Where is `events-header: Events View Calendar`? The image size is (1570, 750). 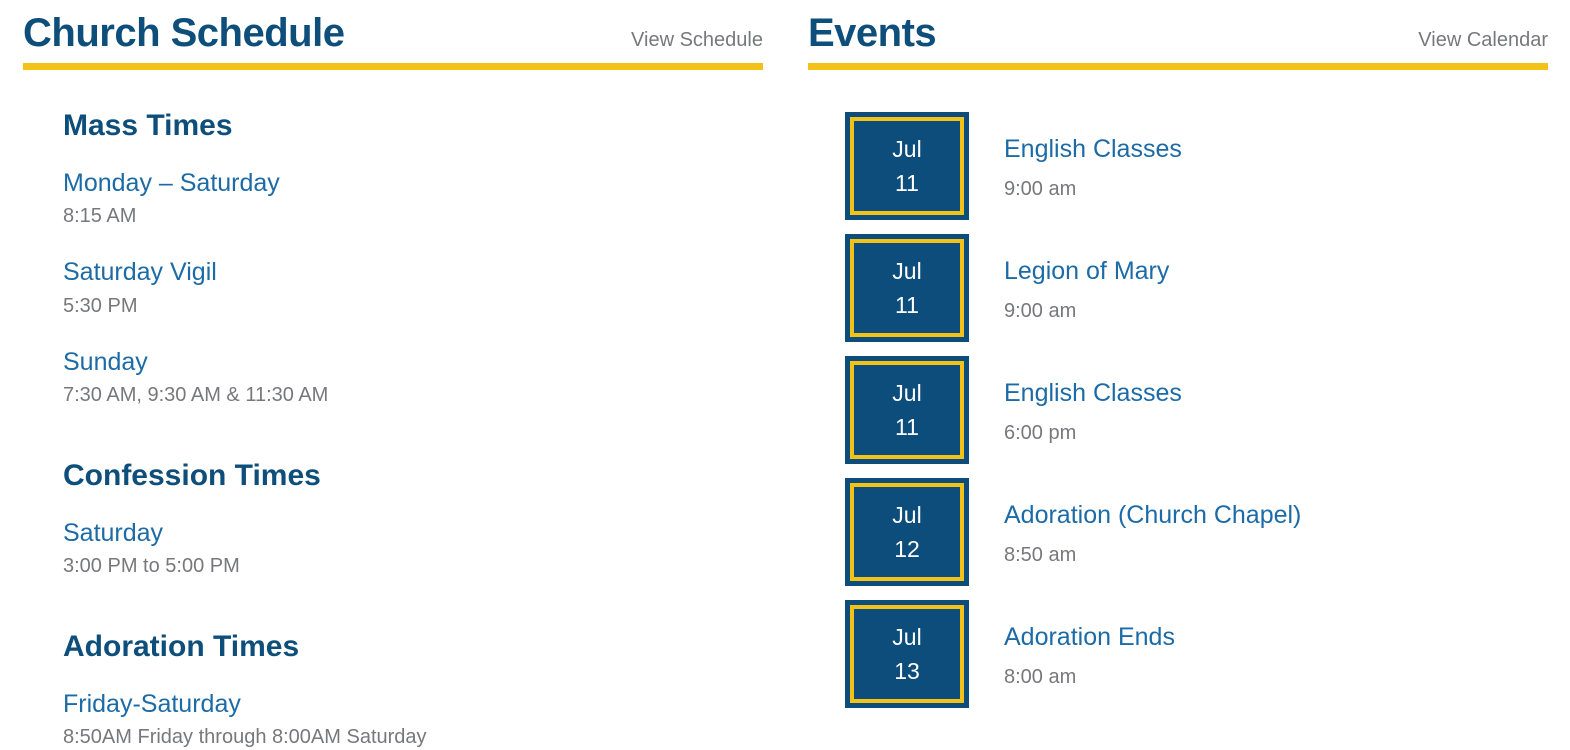
events-header: Events View Calendar is located at coordinates (1178, 33).